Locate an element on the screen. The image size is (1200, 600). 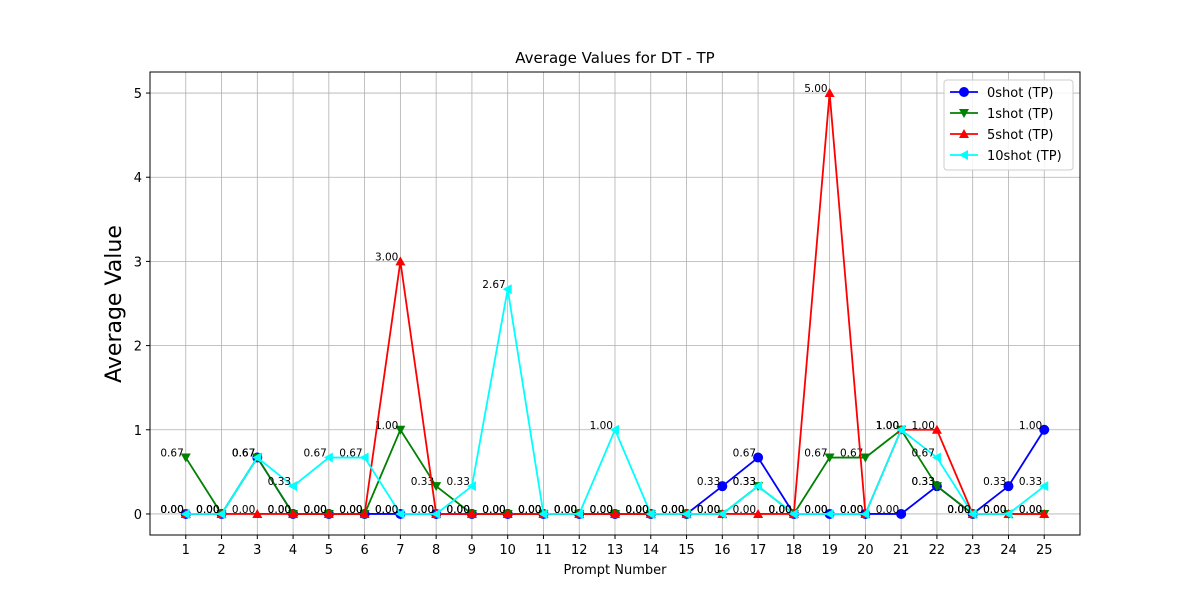
x-tick-label: 1 is located at coordinates (186, 550).